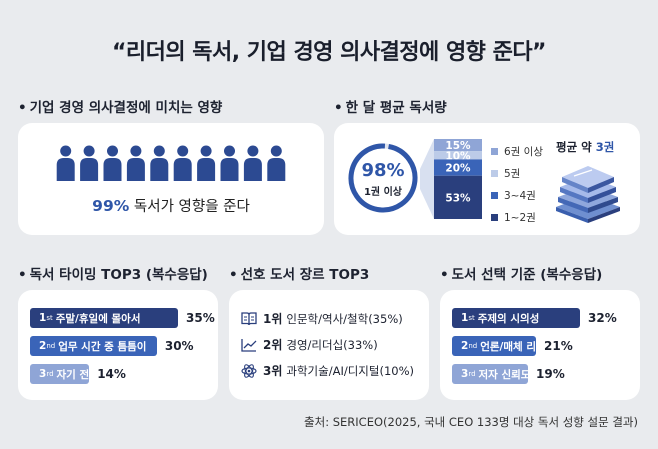 The image size is (658, 449). What do you see at coordinates (512, 173) in the screenshot?
I see `legend-label: 5권` at bounding box center [512, 173].